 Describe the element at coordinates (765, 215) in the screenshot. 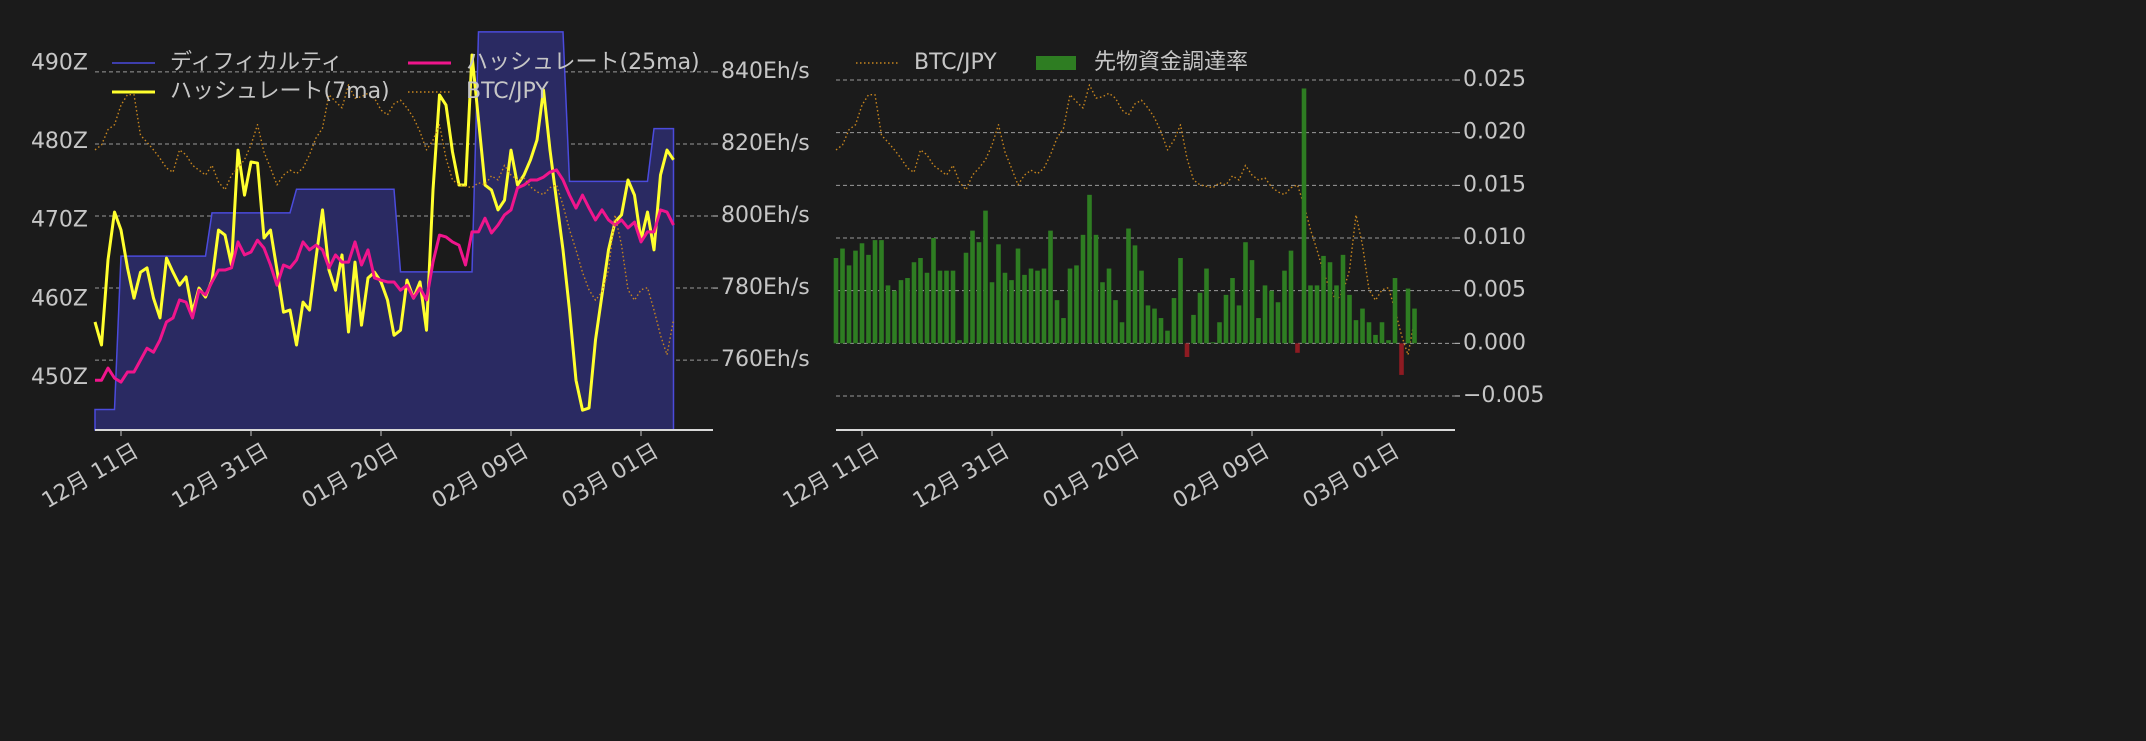

I see `y-tick-label: 800Eh/s` at that location.